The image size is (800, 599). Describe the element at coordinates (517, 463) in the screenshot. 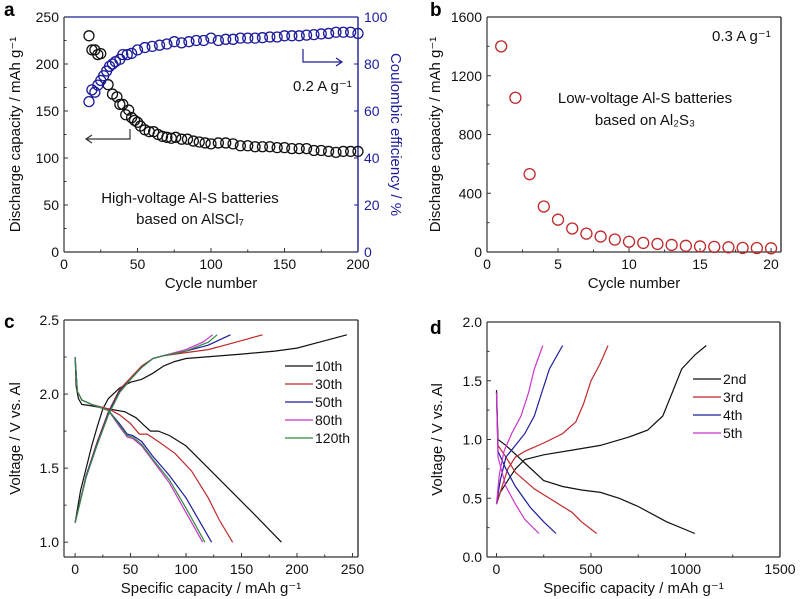

I see `series-line-5th-discharge` at that location.